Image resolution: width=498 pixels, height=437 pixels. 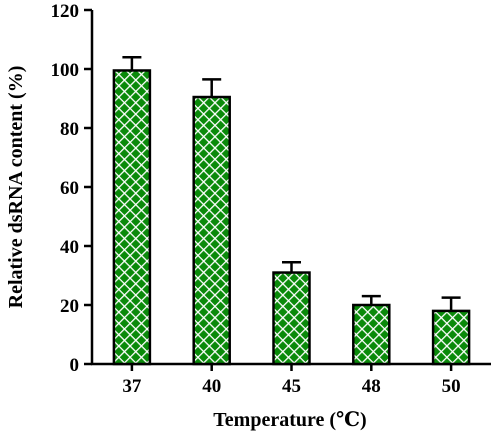 What do you see at coordinates (65, 70) in the screenshot?
I see `y-tick-label-100: 100` at bounding box center [65, 70].